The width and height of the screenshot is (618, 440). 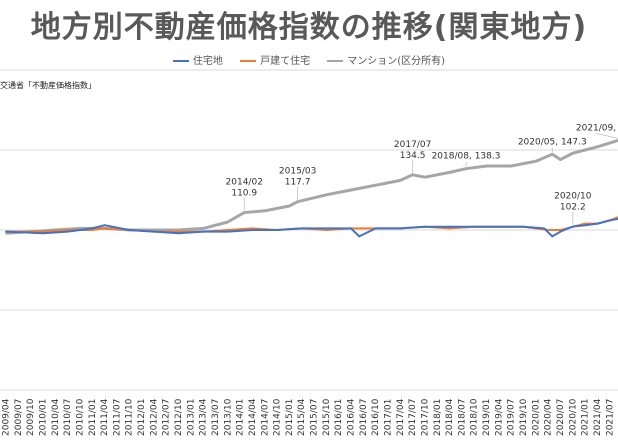 I want to click on x-tick-label-42: 2019/10, so click(x=524, y=417).